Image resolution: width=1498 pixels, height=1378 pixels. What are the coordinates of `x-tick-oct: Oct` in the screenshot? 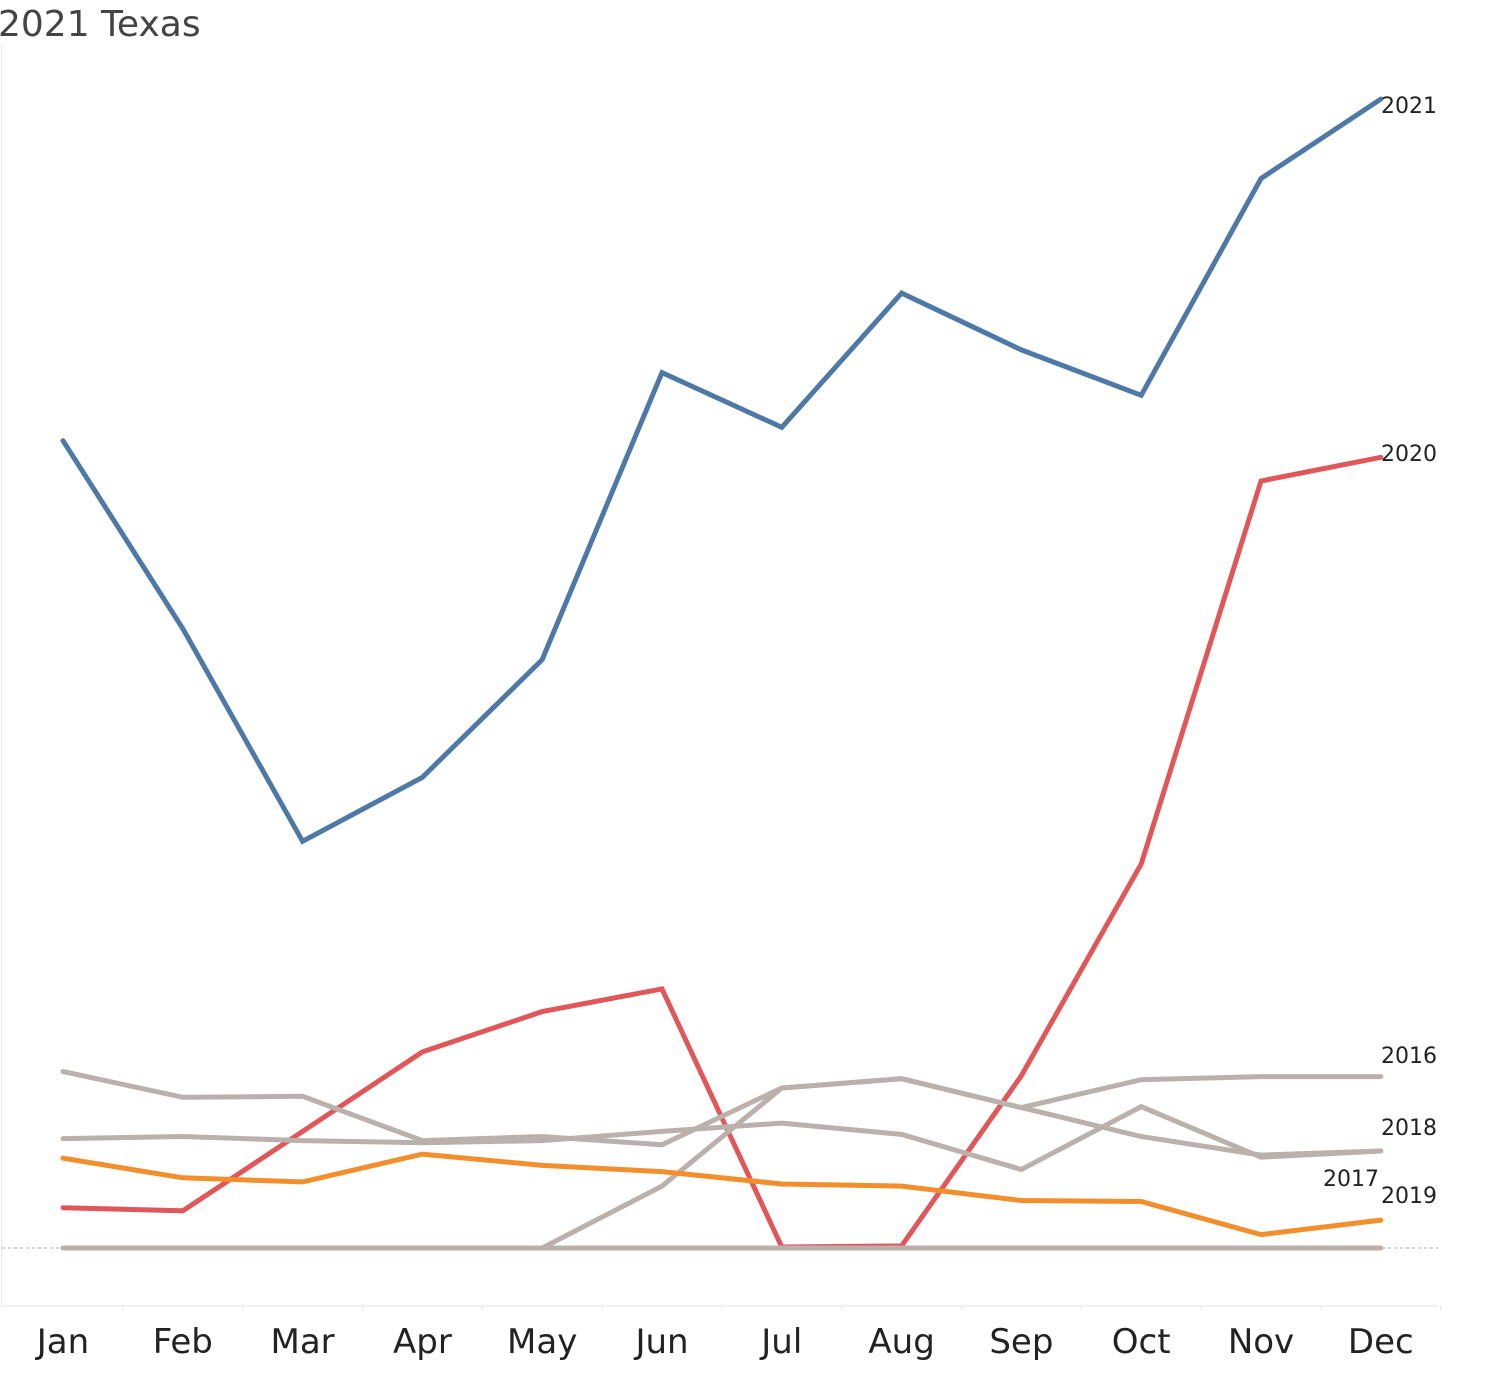 It's located at (1141, 1342).